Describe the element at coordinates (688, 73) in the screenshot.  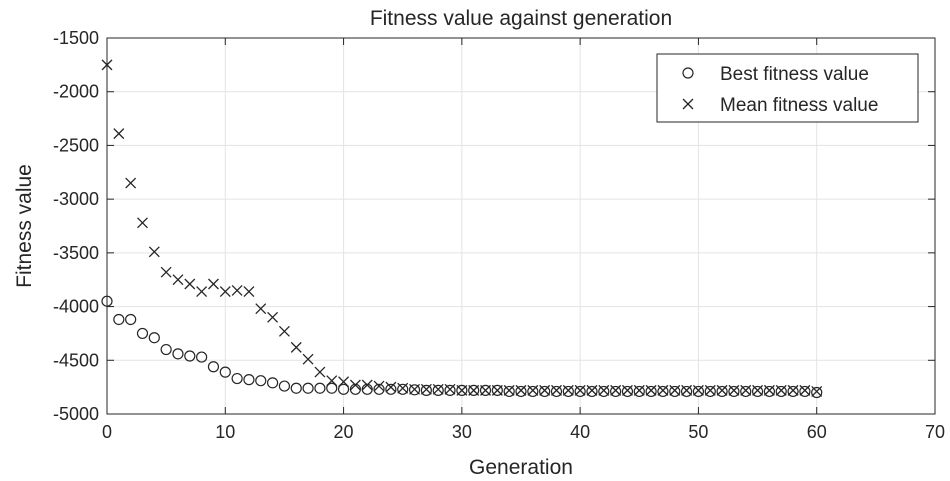
I see `legend-circle-marker` at that location.